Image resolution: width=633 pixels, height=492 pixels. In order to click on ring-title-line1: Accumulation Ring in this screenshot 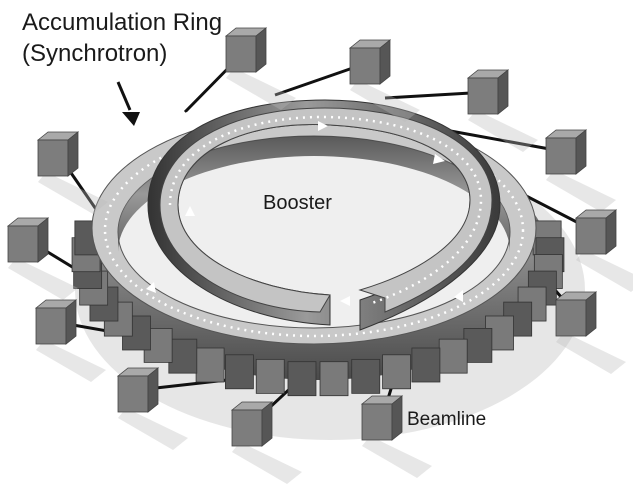, I will do `click(122, 22)`.